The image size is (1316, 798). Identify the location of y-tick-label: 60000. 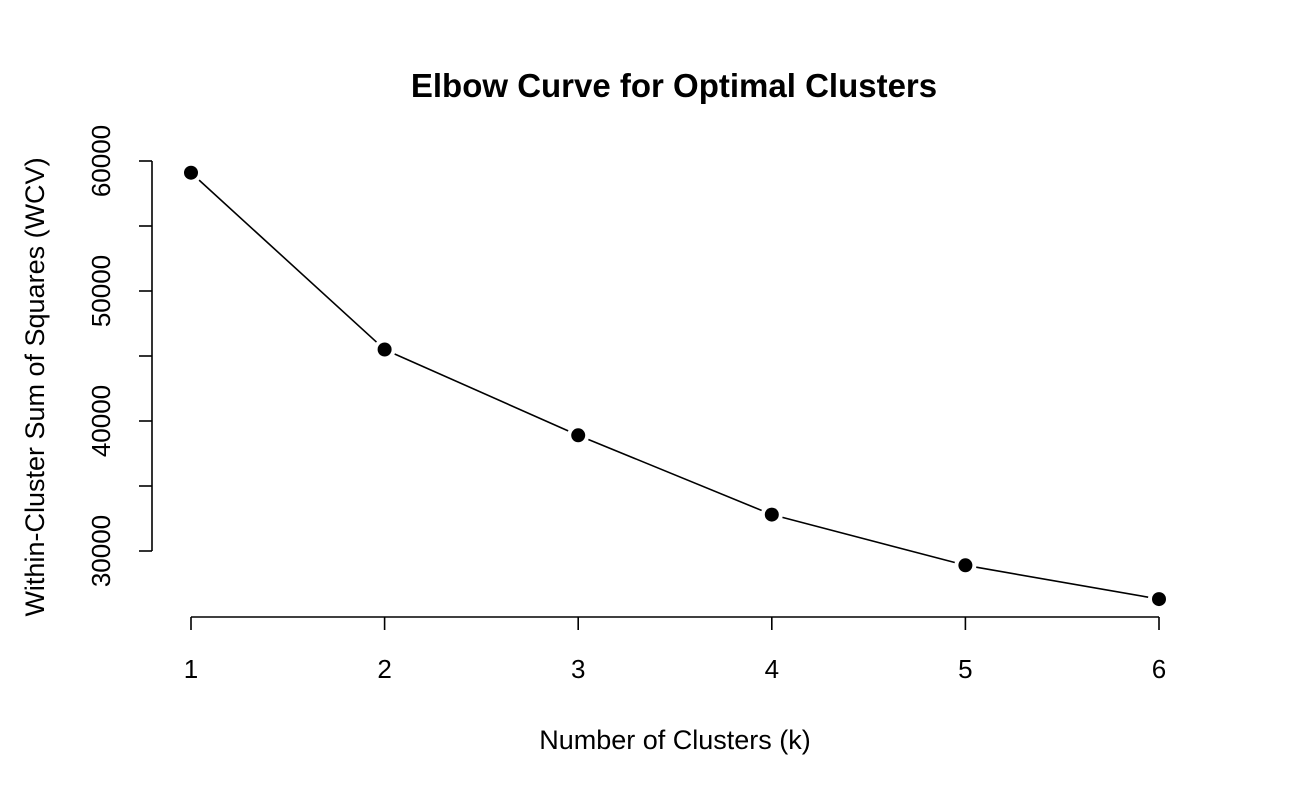
(101, 161).